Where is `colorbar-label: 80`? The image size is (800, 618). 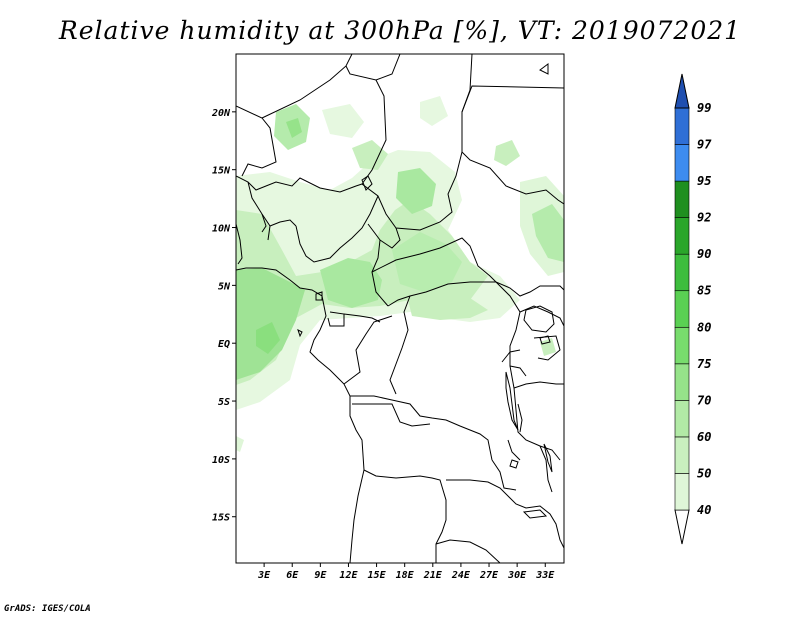
colorbar-label: 80 is located at coordinates (704, 327).